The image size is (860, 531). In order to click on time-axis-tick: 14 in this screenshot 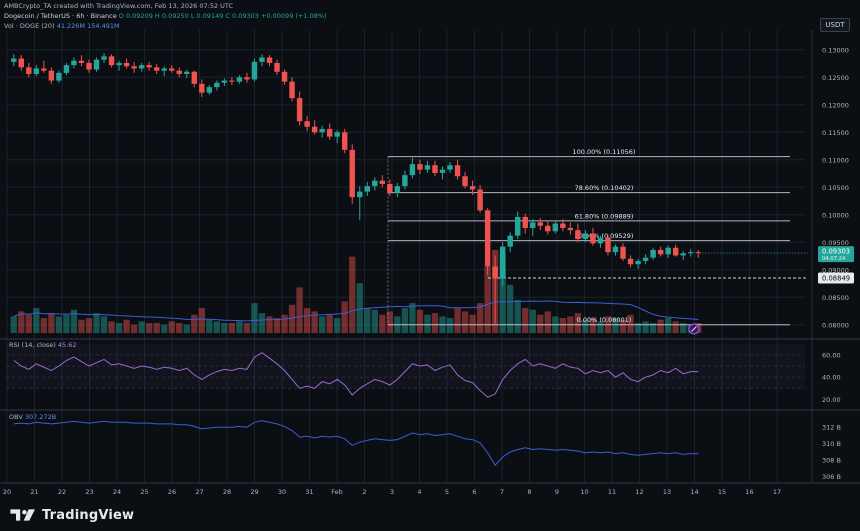, I will do `click(694, 492)`.